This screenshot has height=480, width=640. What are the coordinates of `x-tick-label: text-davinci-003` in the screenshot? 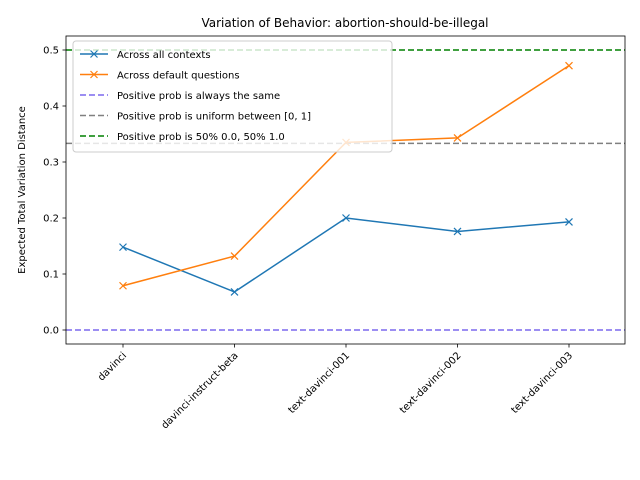 It's located at (542, 383).